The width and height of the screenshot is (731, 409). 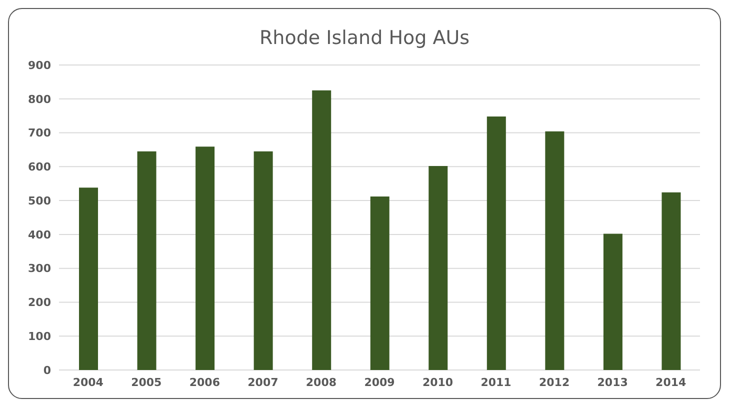 What do you see at coordinates (321, 382) in the screenshot?
I see `x-tick-label: 2008` at bounding box center [321, 382].